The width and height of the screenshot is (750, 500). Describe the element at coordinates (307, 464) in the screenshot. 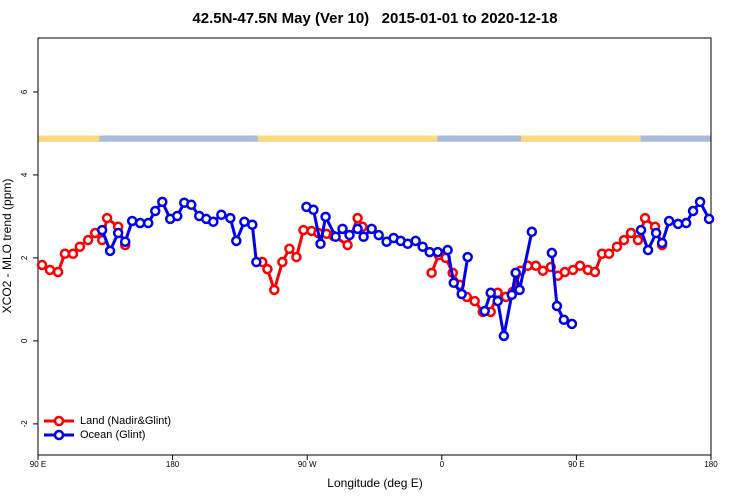

I see `x-tick-label: 90 W` at that location.